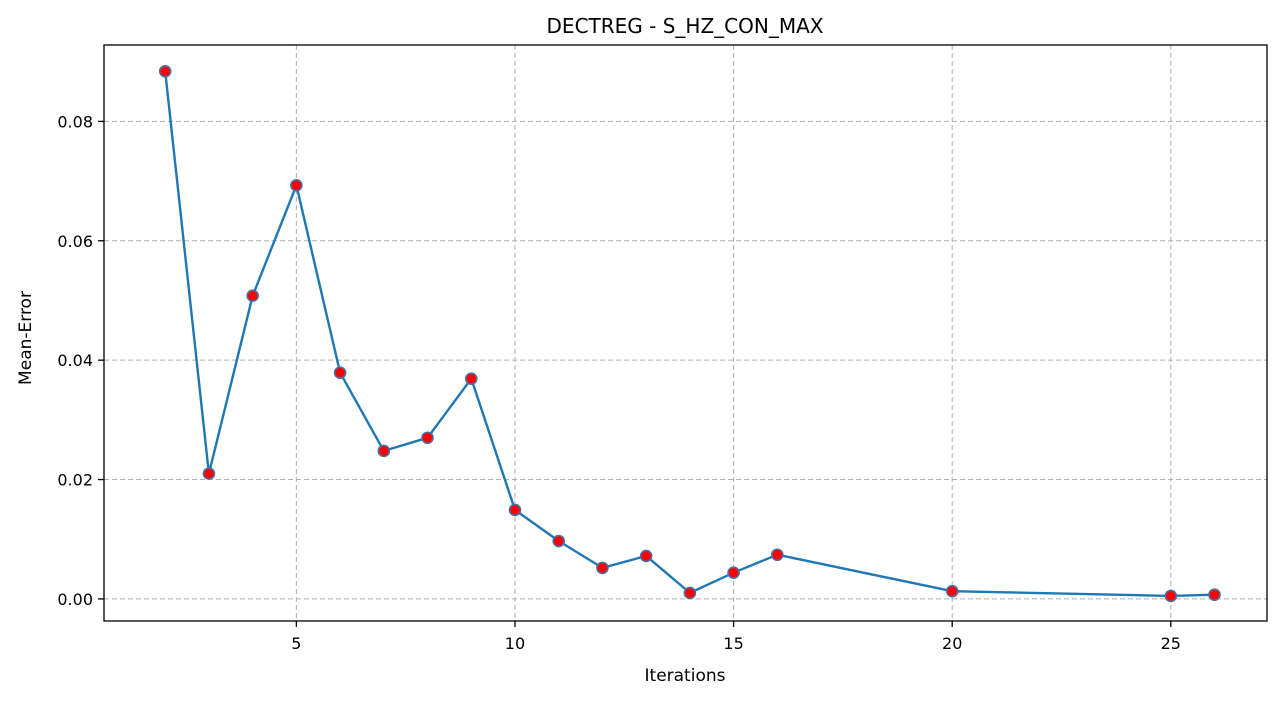 The width and height of the screenshot is (1281, 704). I want to click on x-tick-label: 25, so click(1171, 643).